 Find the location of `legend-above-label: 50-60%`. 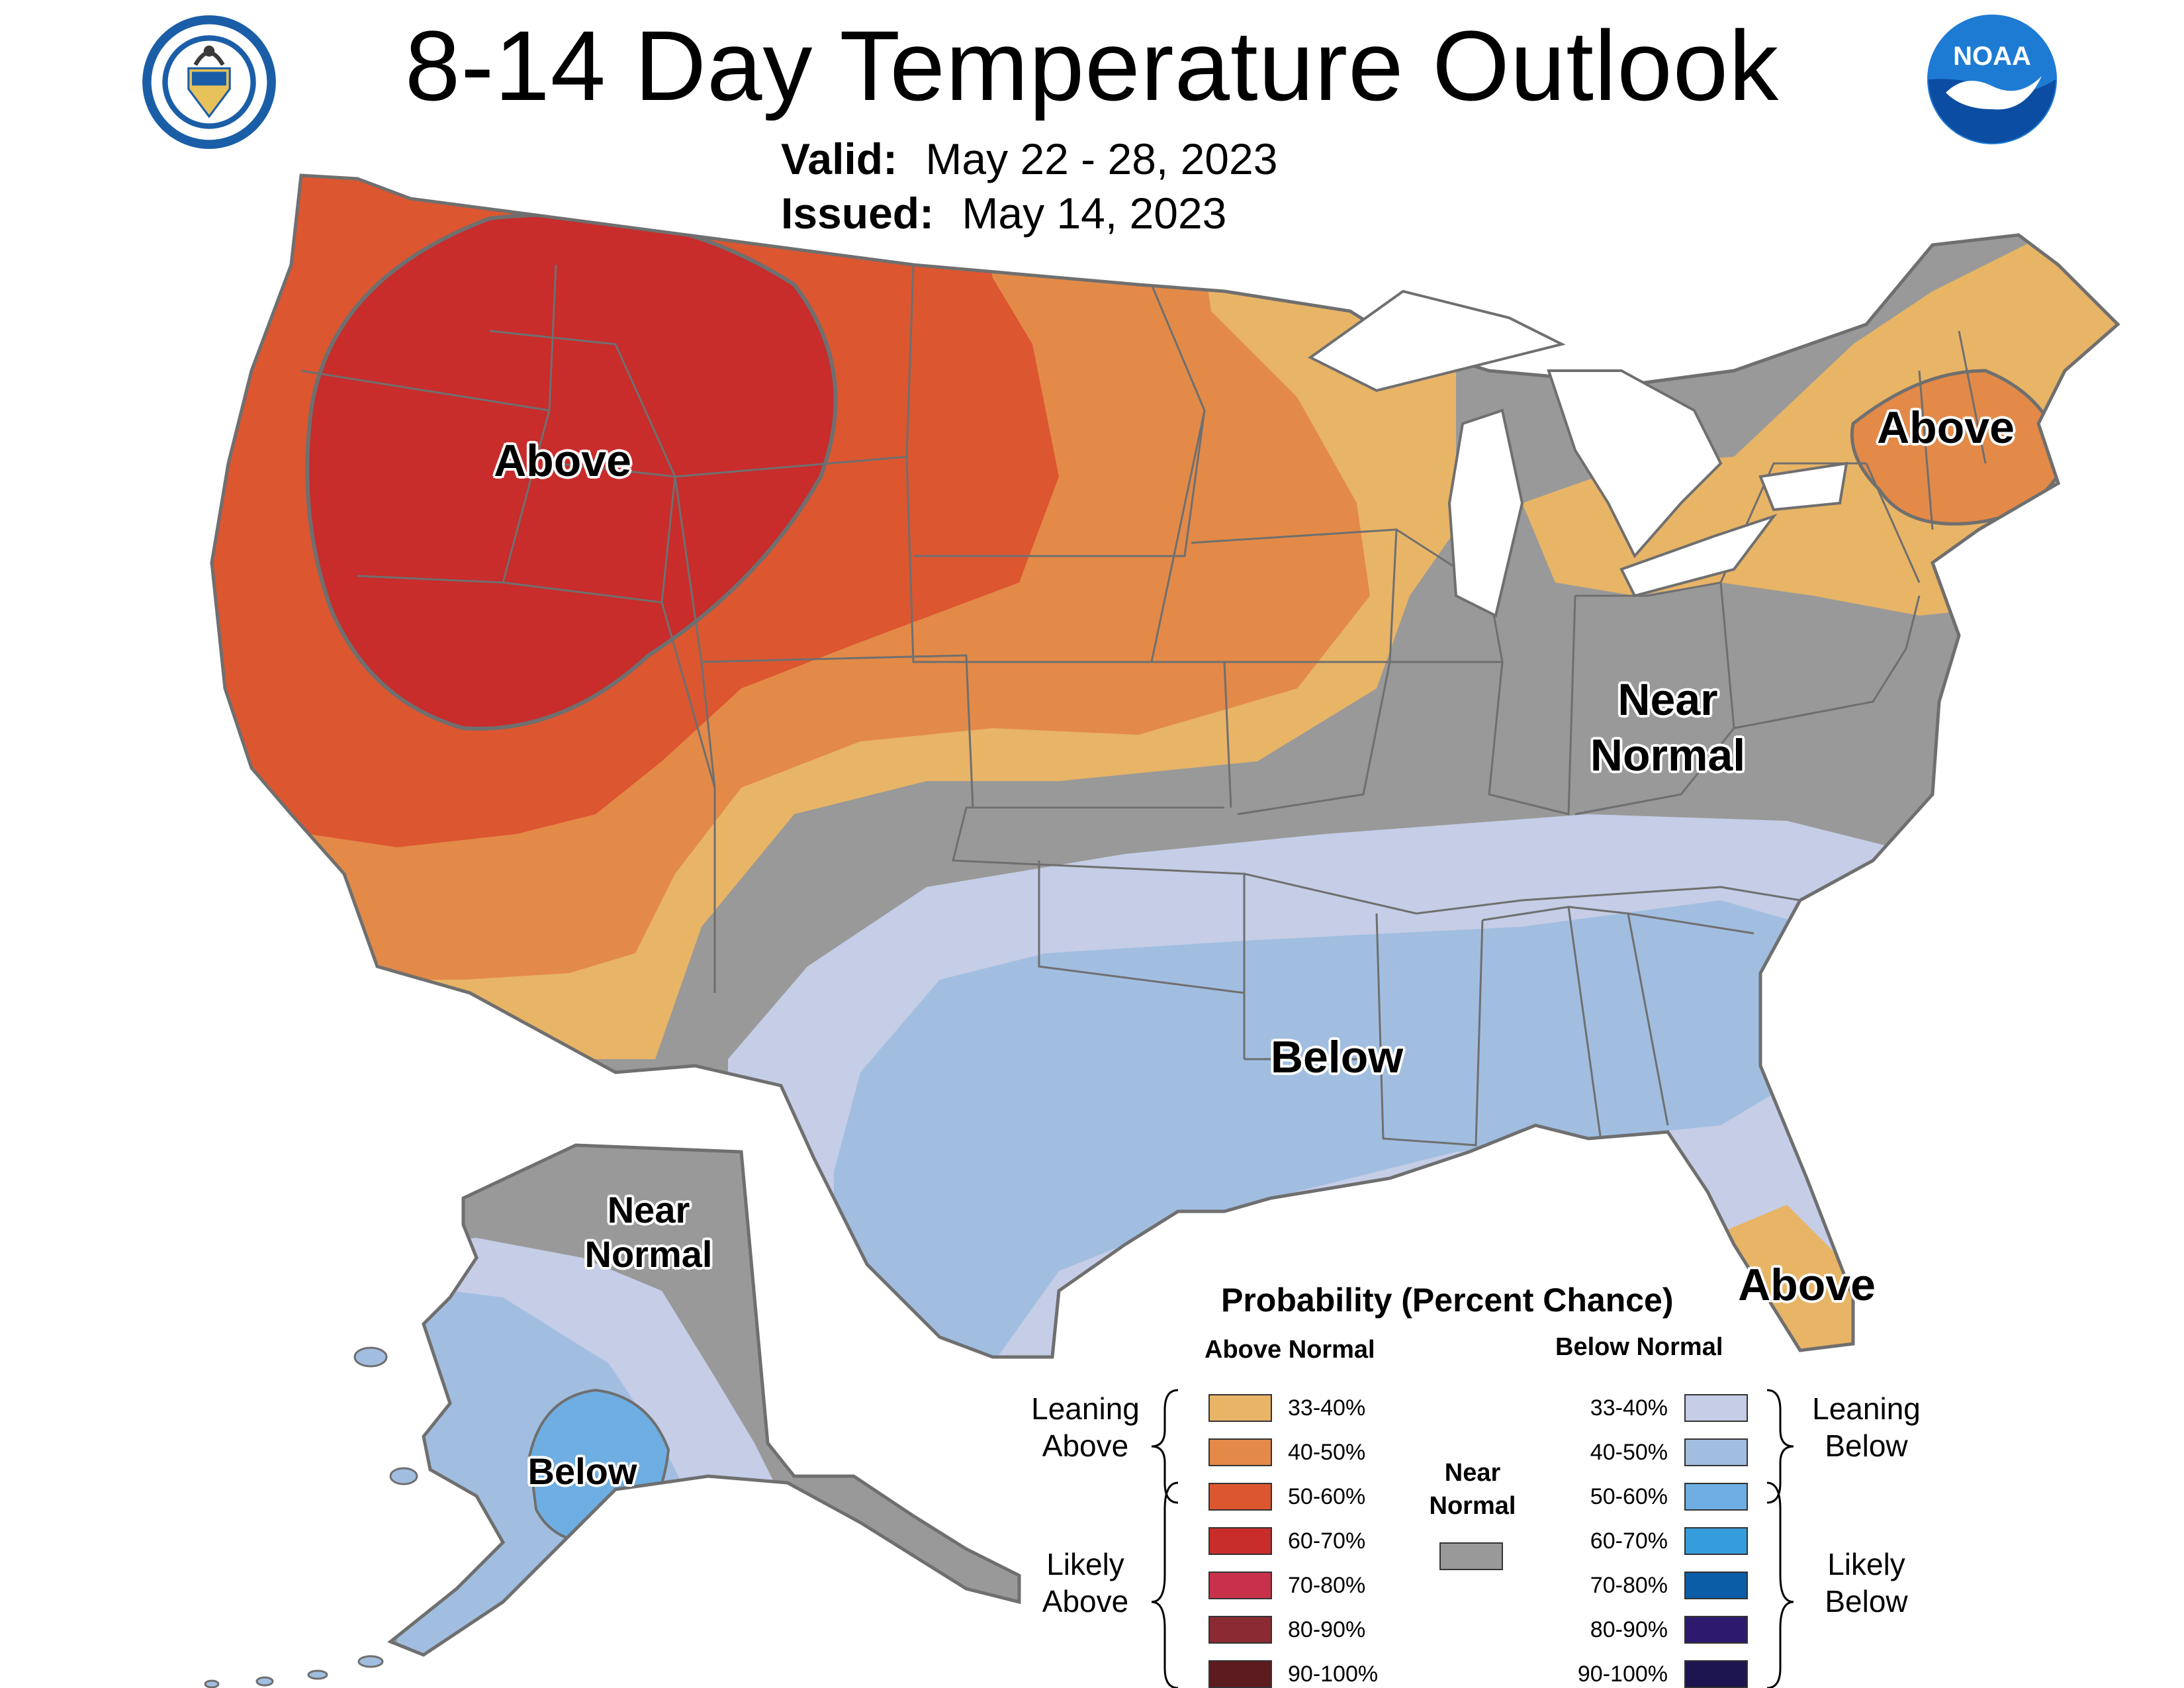

legend-above-label: 50-60% is located at coordinates (1327, 1496).